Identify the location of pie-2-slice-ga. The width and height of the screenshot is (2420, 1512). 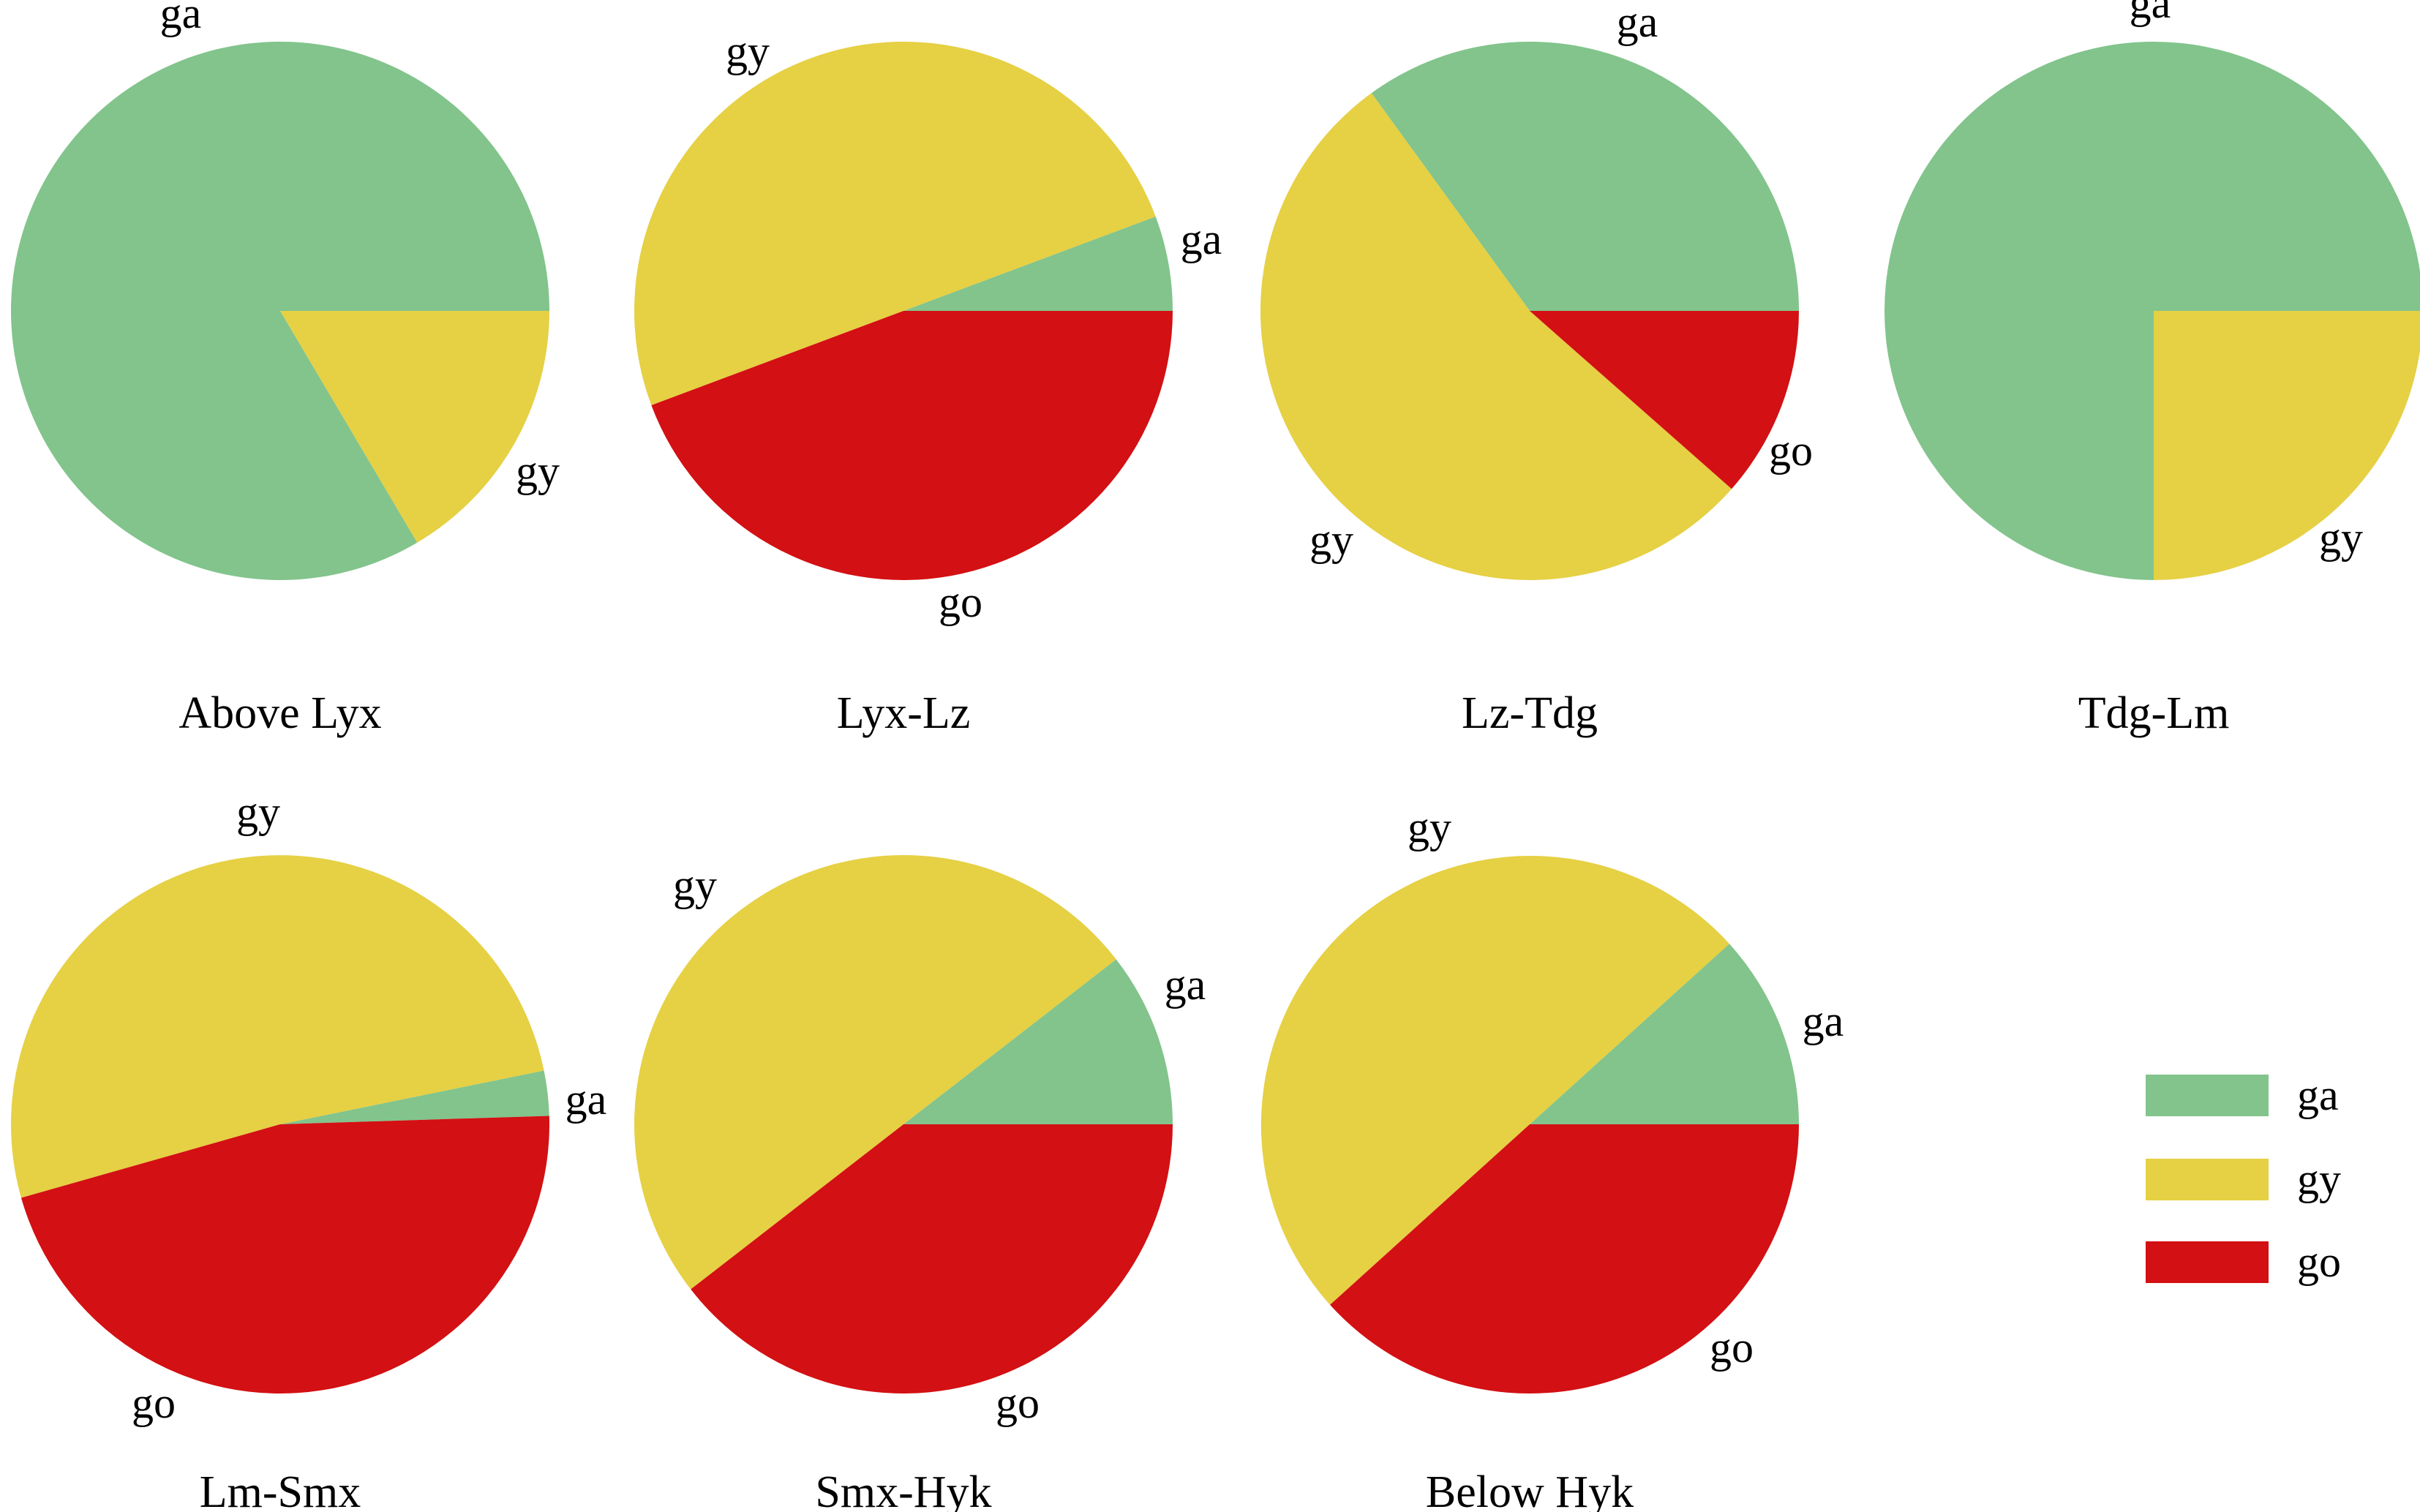
(1038, 264).